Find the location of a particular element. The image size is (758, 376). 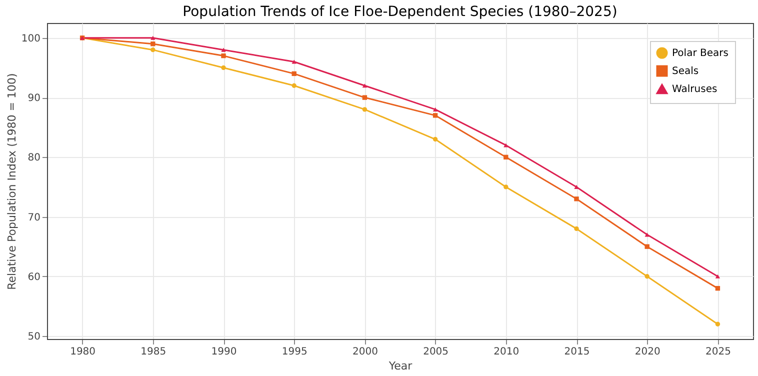

y-tick-label: 100 is located at coordinates (30, 38).